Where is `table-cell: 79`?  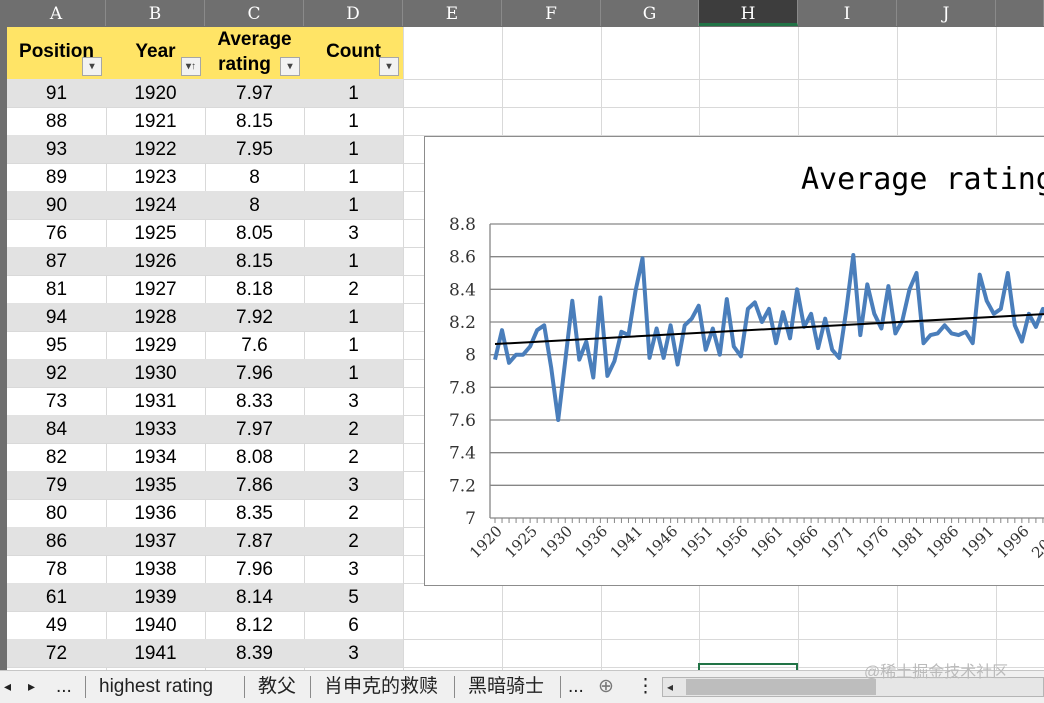 table-cell: 79 is located at coordinates (56, 485).